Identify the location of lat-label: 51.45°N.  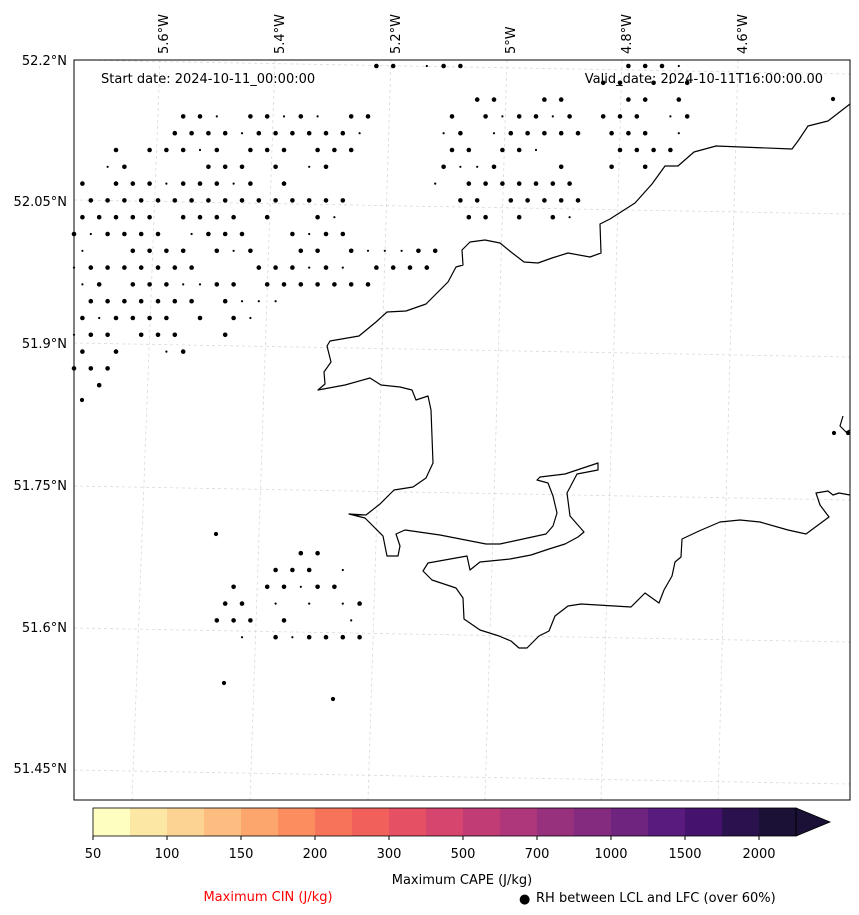
(40, 769).